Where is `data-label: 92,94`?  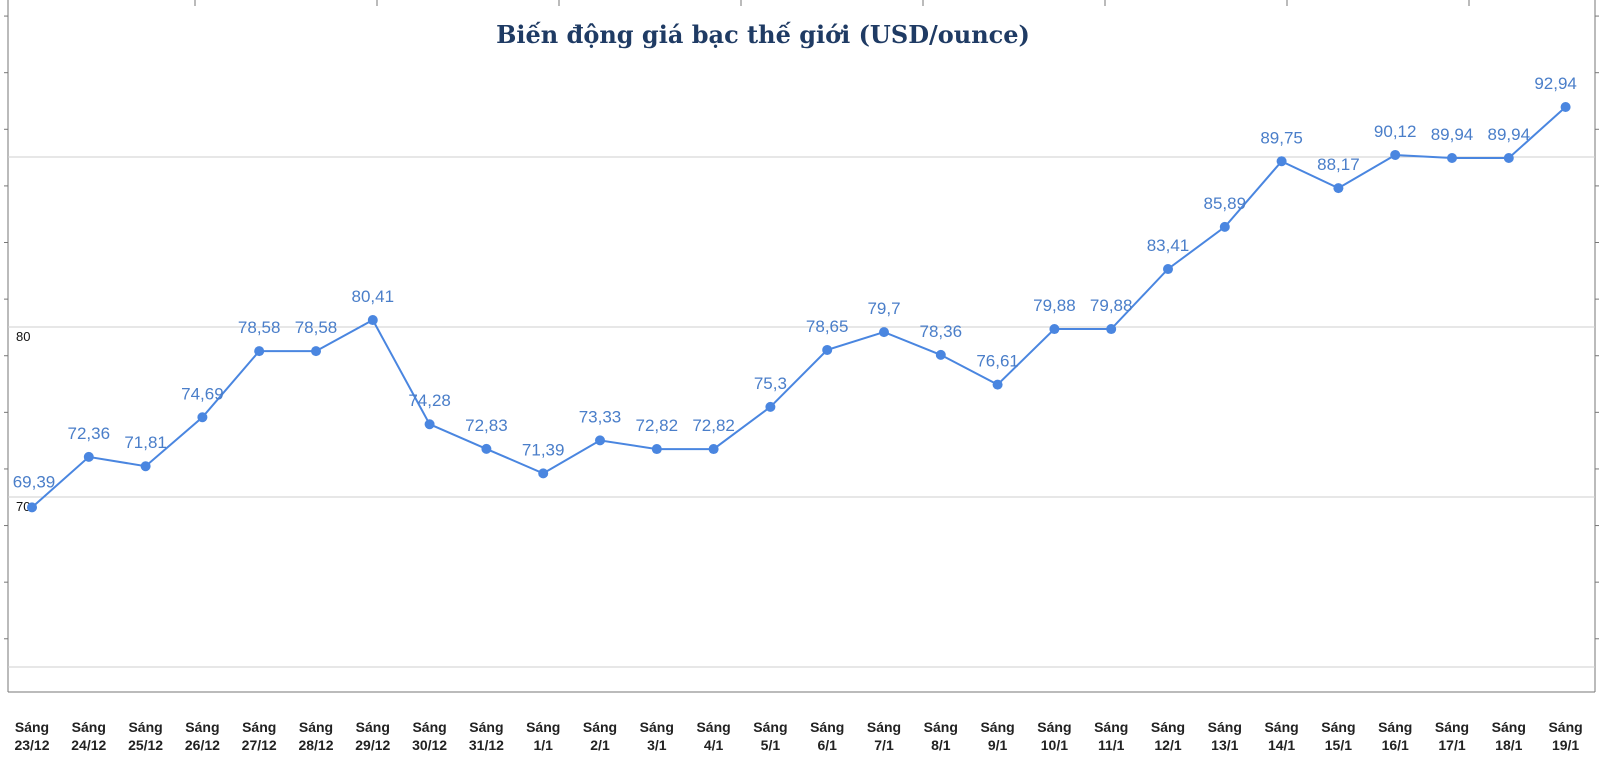 data-label: 92,94 is located at coordinates (1555, 83).